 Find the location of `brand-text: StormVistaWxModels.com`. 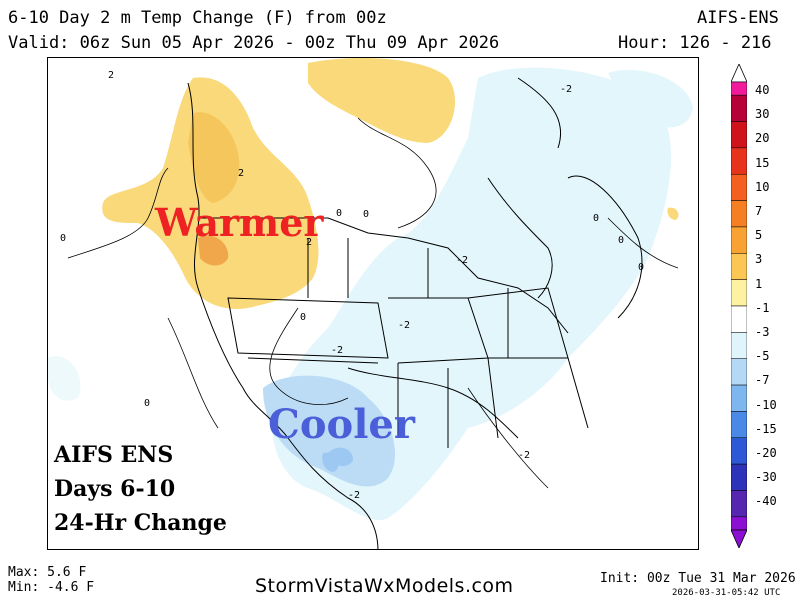

brand-text: StormVistaWxModels.com is located at coordinates (384, 586).